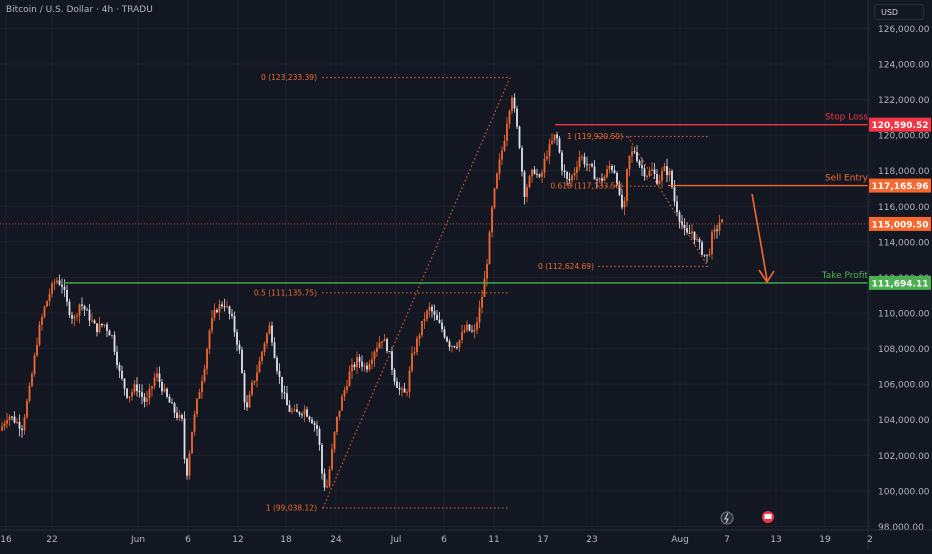  I want to click on price-tick-label: 108,000.00, so click(904, 350).